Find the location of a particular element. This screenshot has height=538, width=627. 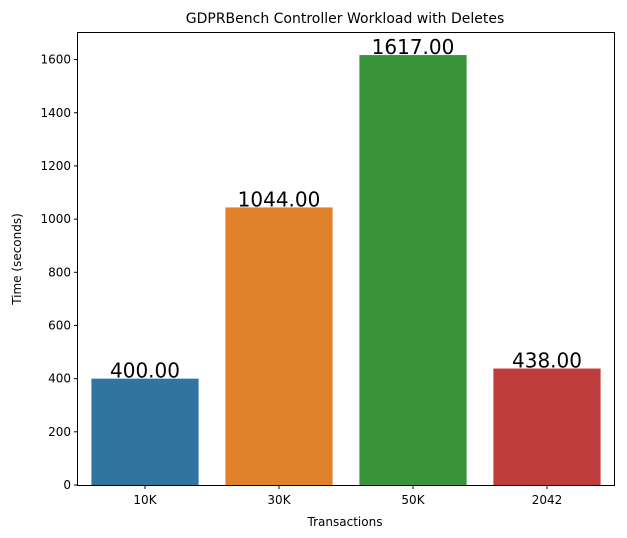

y-tick-label-600: 600 is located at coordinates (59, 325).